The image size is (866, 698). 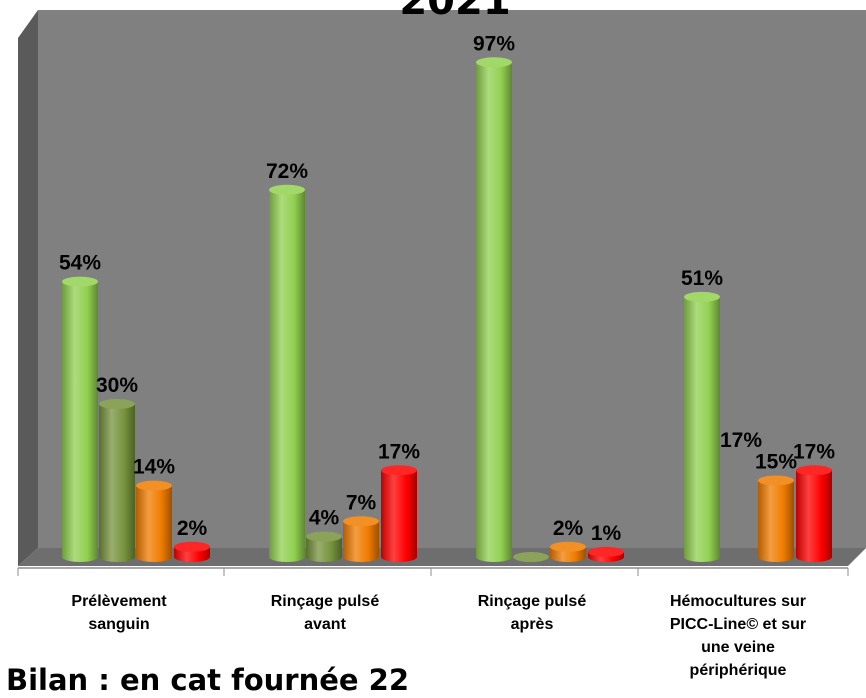 I want to click on x-axis-ticks, so click(x=433, y=572).